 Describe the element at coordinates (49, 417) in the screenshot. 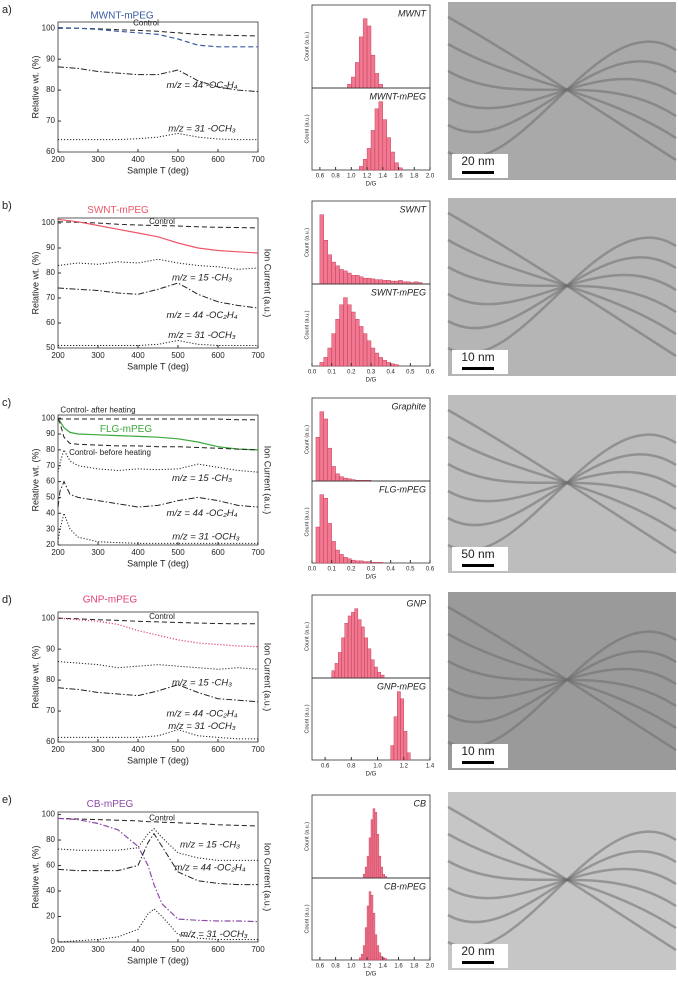

I see `y-tick-label: 100` at that location.